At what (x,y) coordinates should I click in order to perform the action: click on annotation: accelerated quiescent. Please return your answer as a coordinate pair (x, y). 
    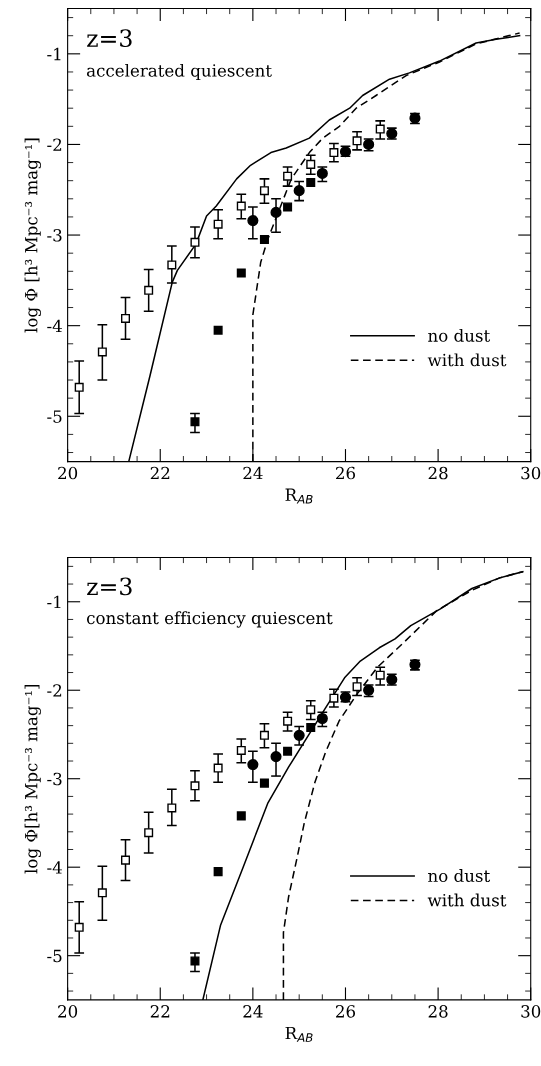
    Looking at the image, I should click on (179, 72).